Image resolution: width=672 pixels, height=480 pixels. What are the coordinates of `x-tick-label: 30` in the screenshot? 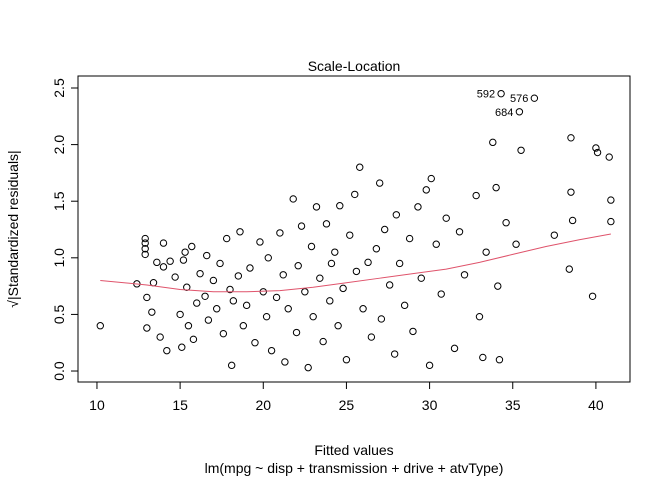 It's located at (430, 405).